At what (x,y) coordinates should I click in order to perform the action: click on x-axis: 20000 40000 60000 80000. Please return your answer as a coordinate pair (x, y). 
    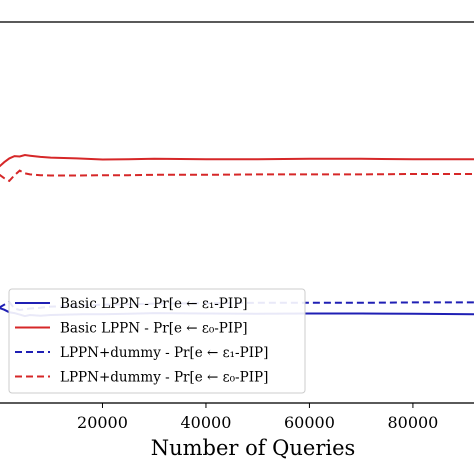
    Looking at the image, I should click on (257, 417).